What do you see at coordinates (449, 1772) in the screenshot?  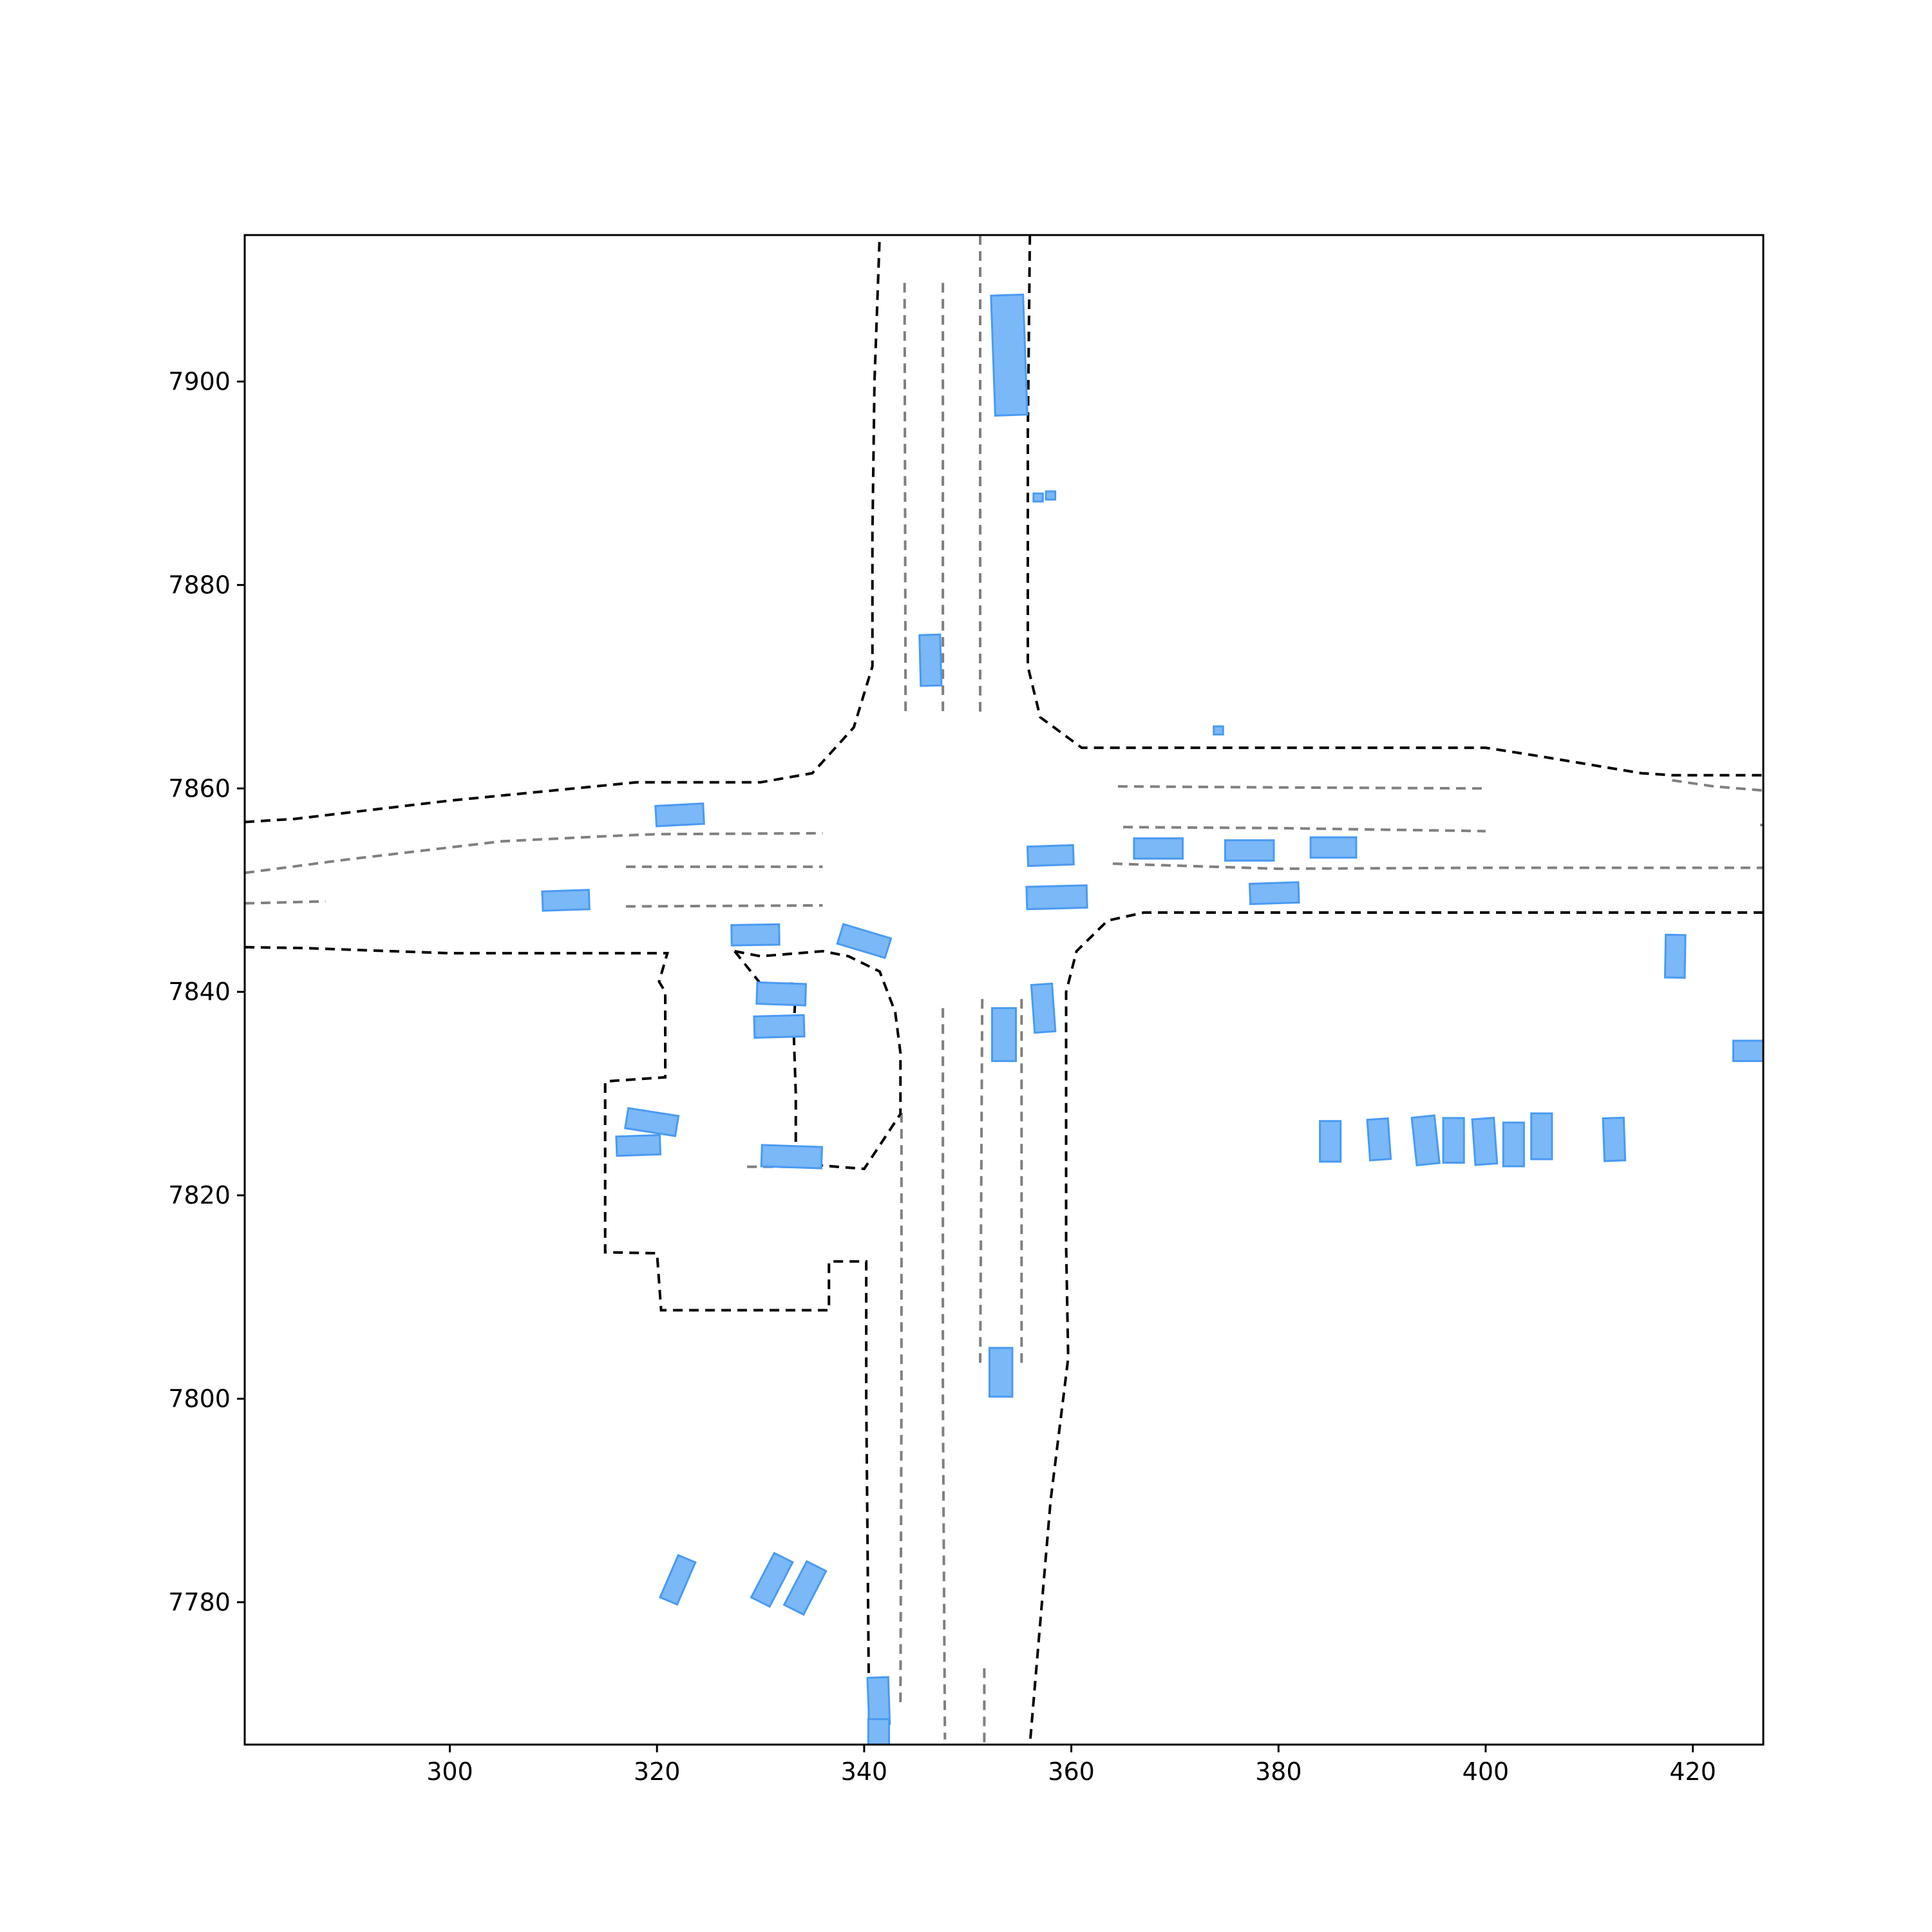 I see `x-tick-label-300: 300` at bounding box center [449, 1772].